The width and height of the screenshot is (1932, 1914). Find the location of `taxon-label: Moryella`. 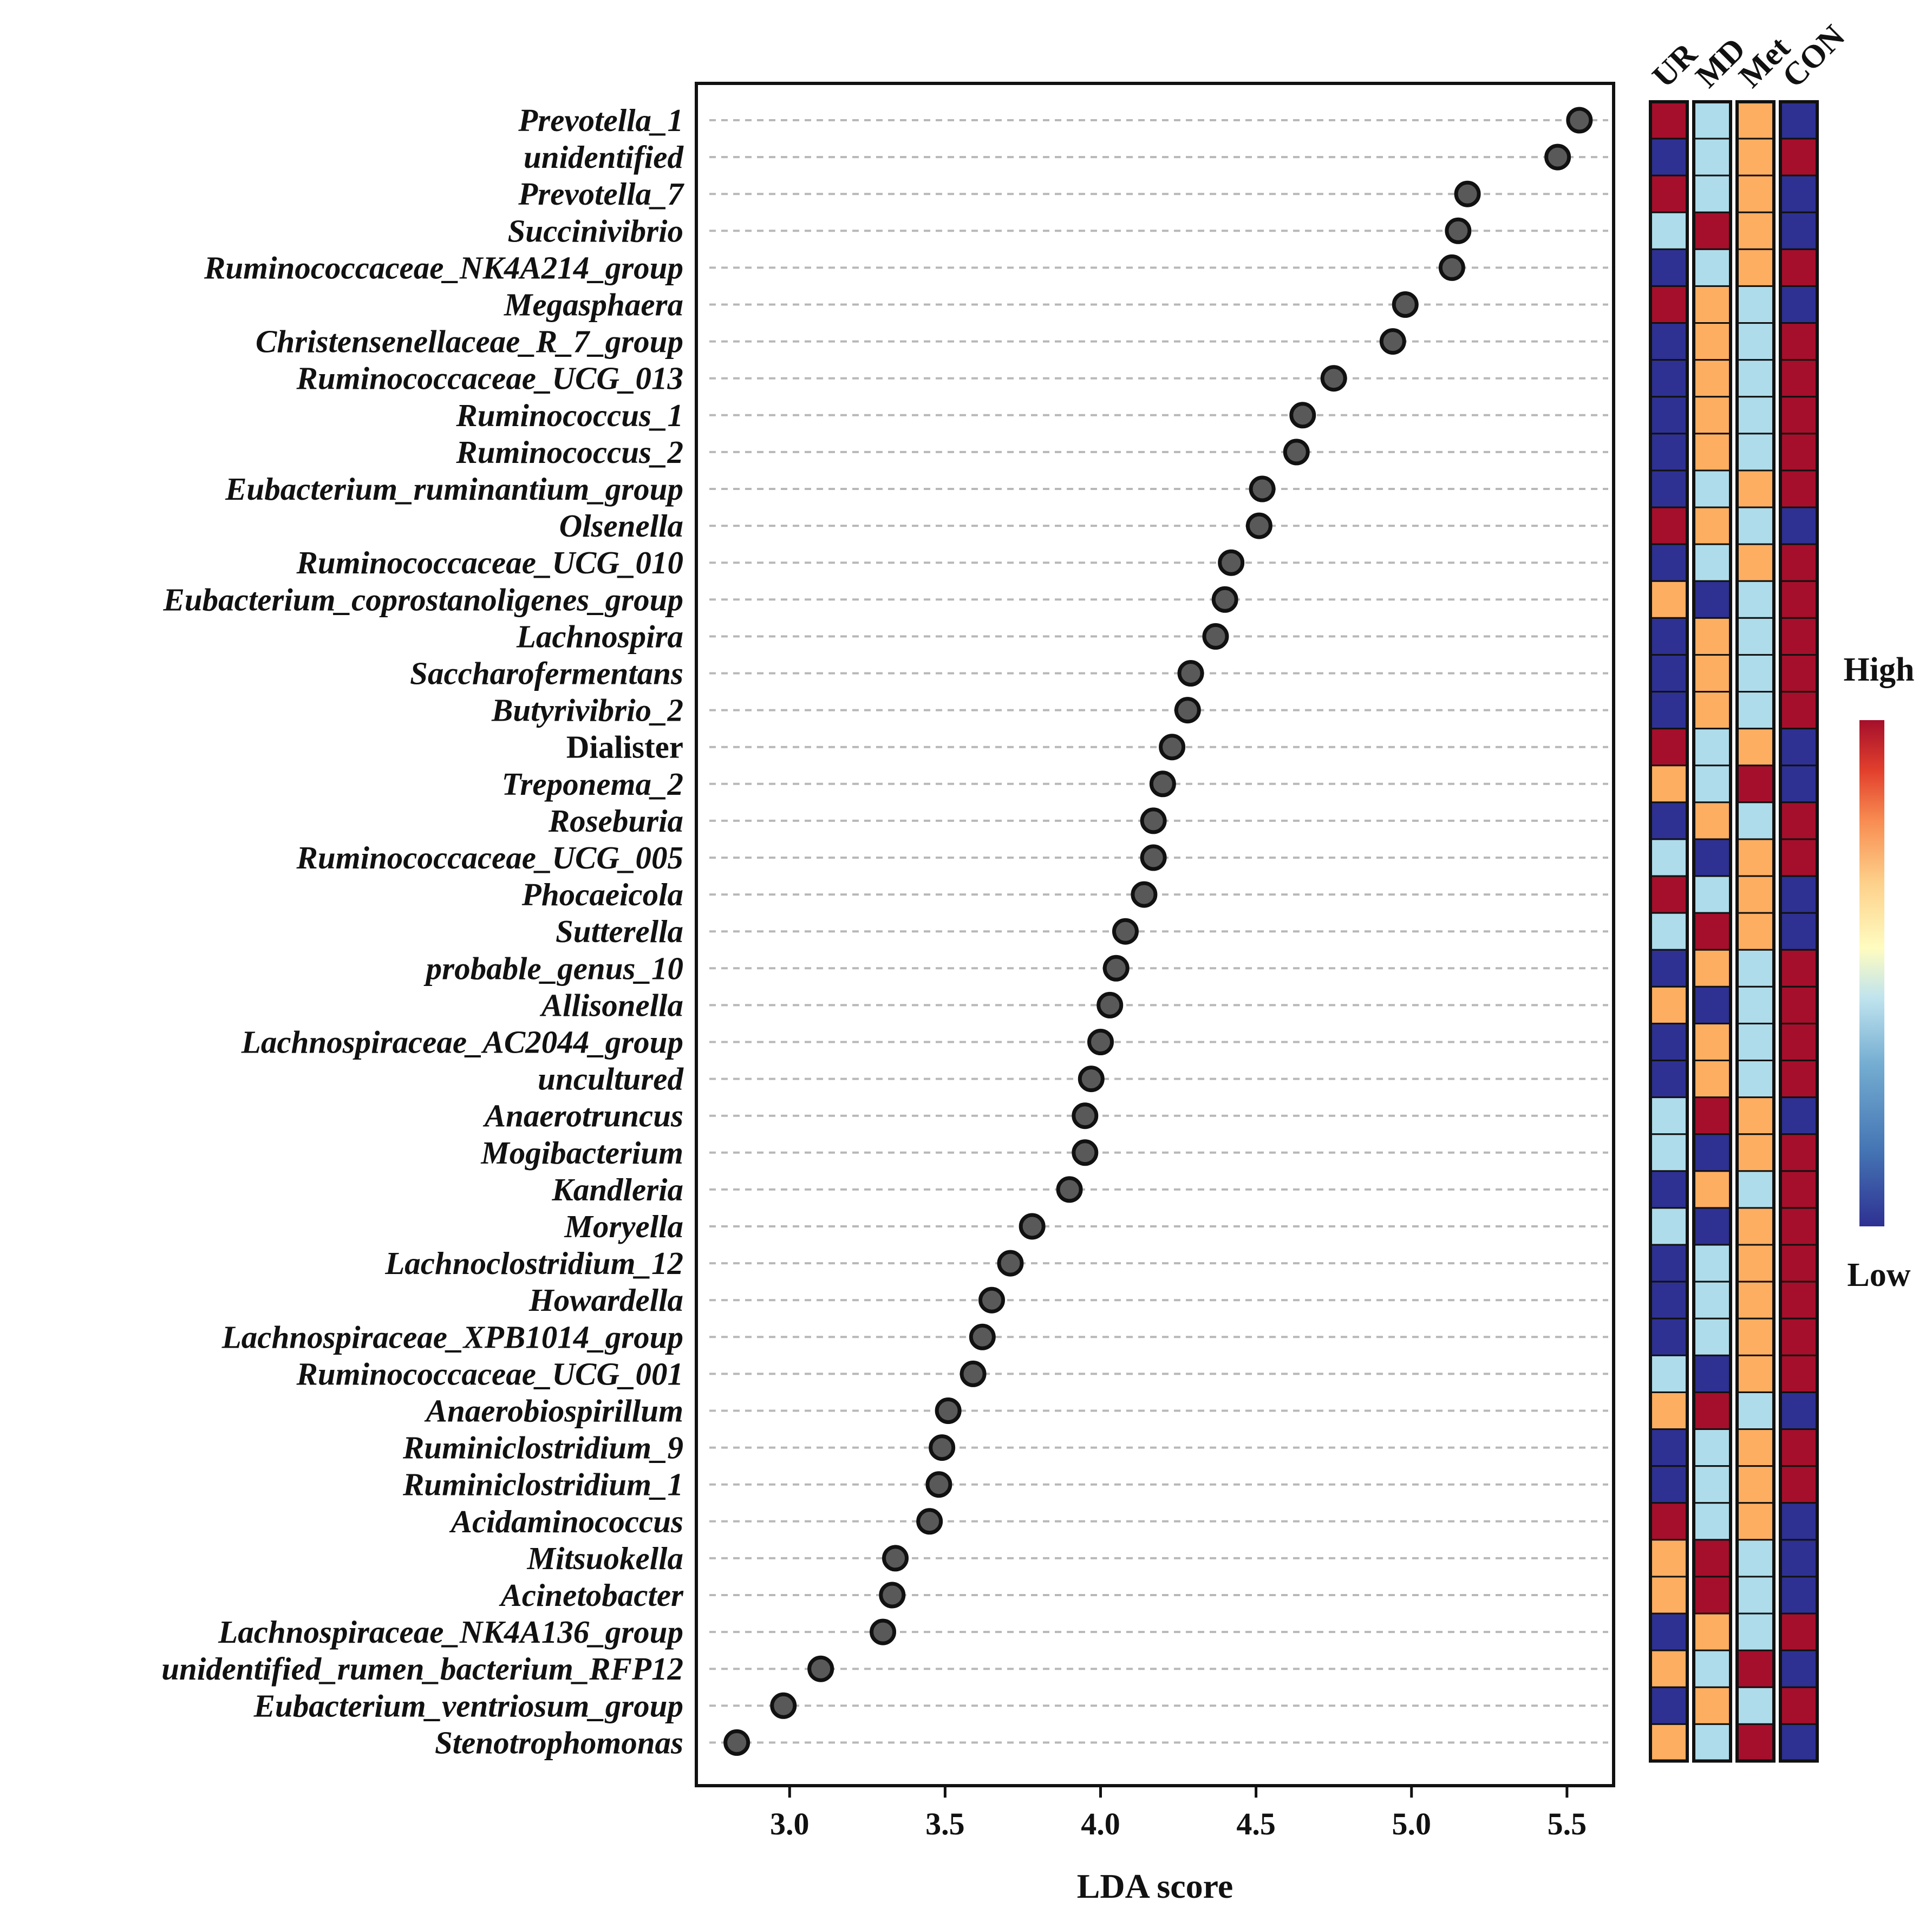

taxon-label: Moryella is located at coordinates (623, 1226).